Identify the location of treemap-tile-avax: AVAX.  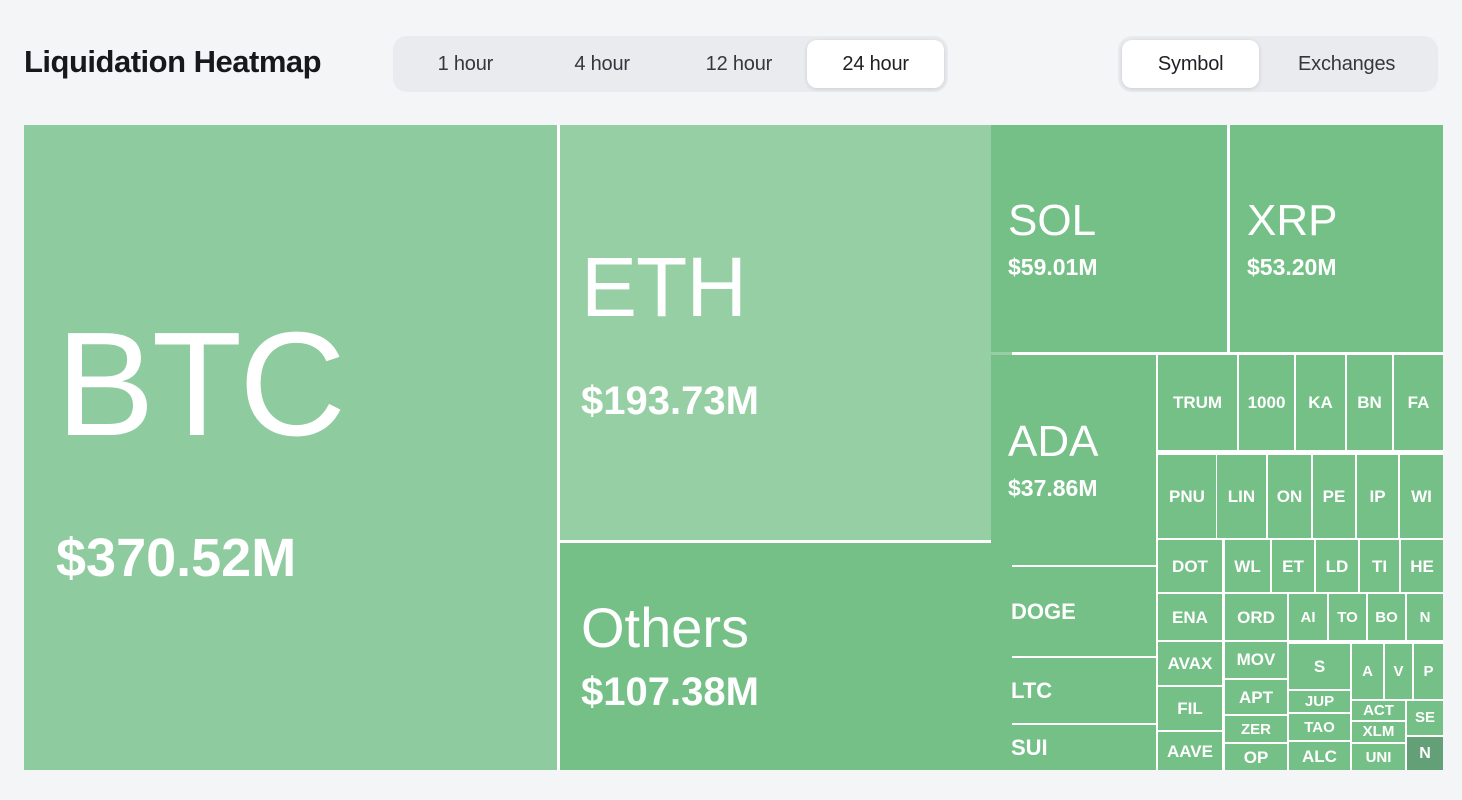
(1190, 663).